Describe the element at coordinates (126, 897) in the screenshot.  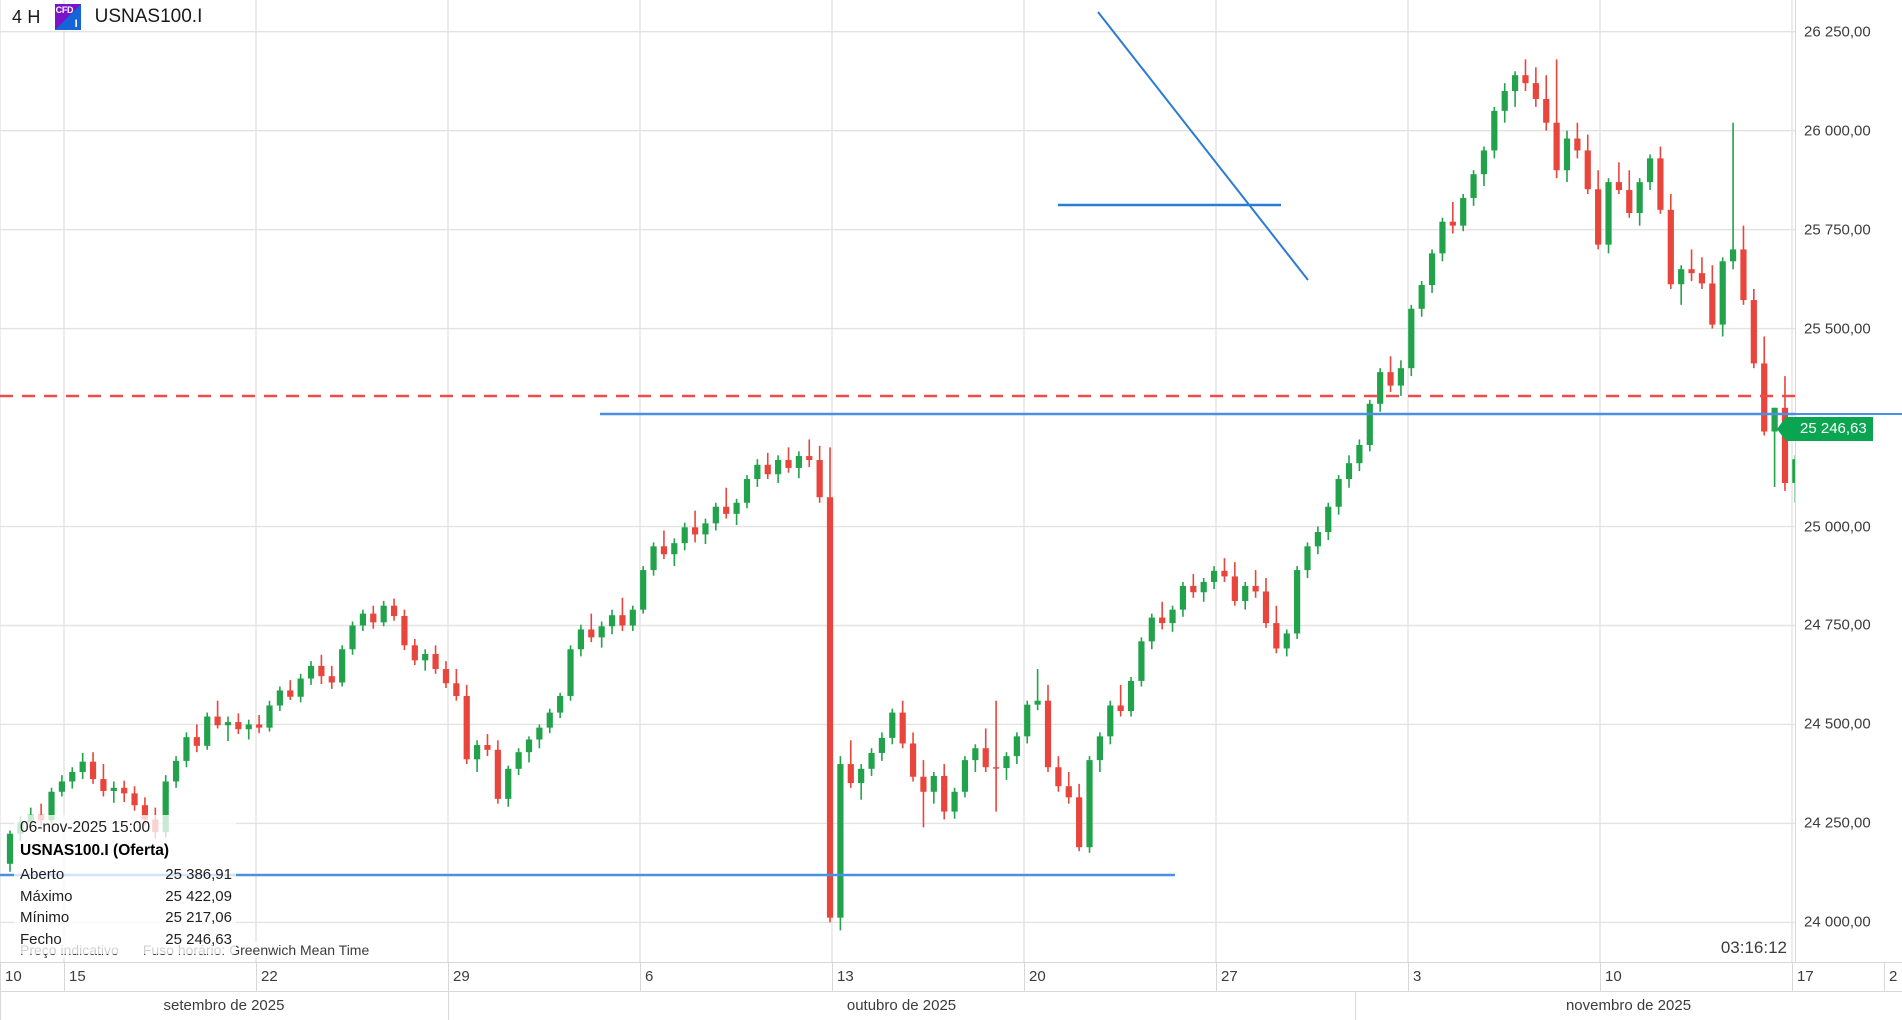
I see `ohlc-row: Máximo 25 422,09` at that location.